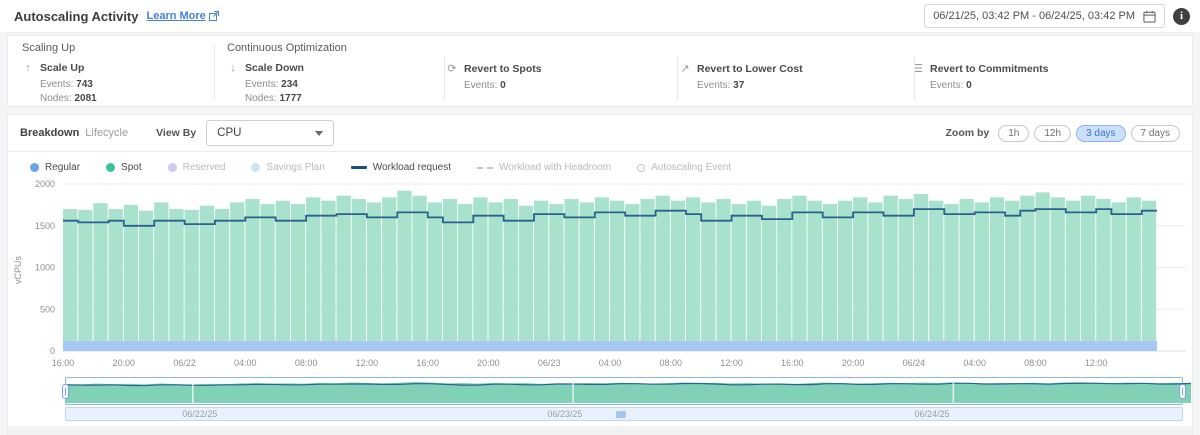 The height and width of the screenshot is (435, 1200). Describe the element at coordinates (1181, 16) in the screenshot. I see `info-icon: i` at that location.